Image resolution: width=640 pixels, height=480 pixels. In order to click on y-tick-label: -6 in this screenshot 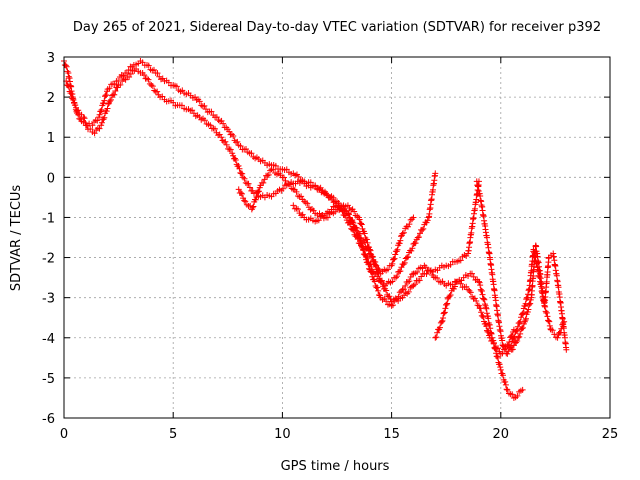, I will do `click(48, 419)`.